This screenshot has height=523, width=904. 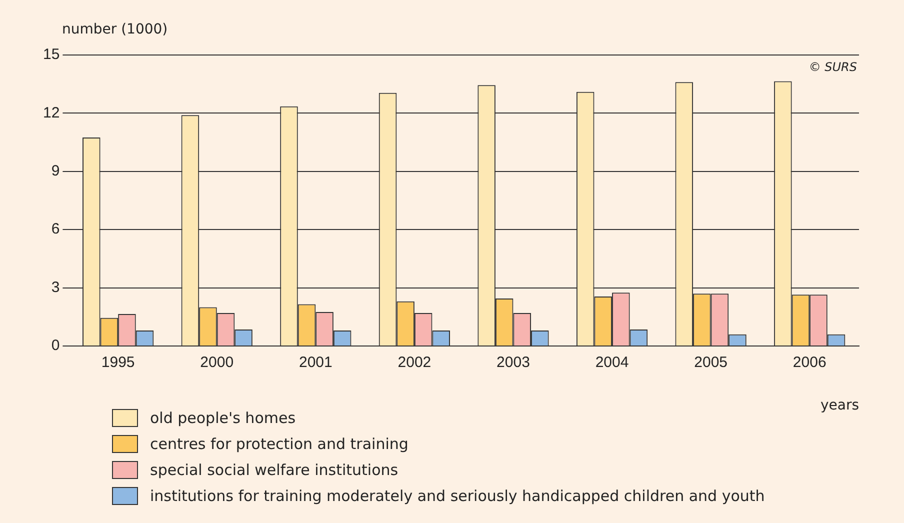 I want to click on y-tick-label: 15, so click(x=51, y=55).